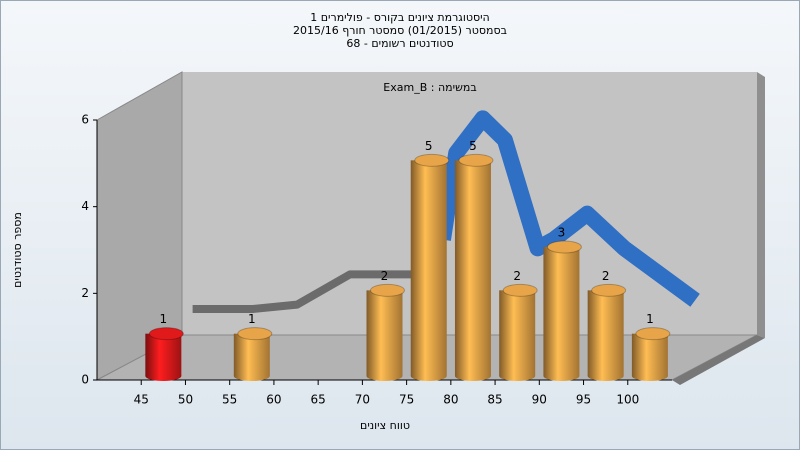  What do you see at coordinates (450, 400) in the screenshot?
I see `x-tick-label: 80` at bounding box center [450, 400].